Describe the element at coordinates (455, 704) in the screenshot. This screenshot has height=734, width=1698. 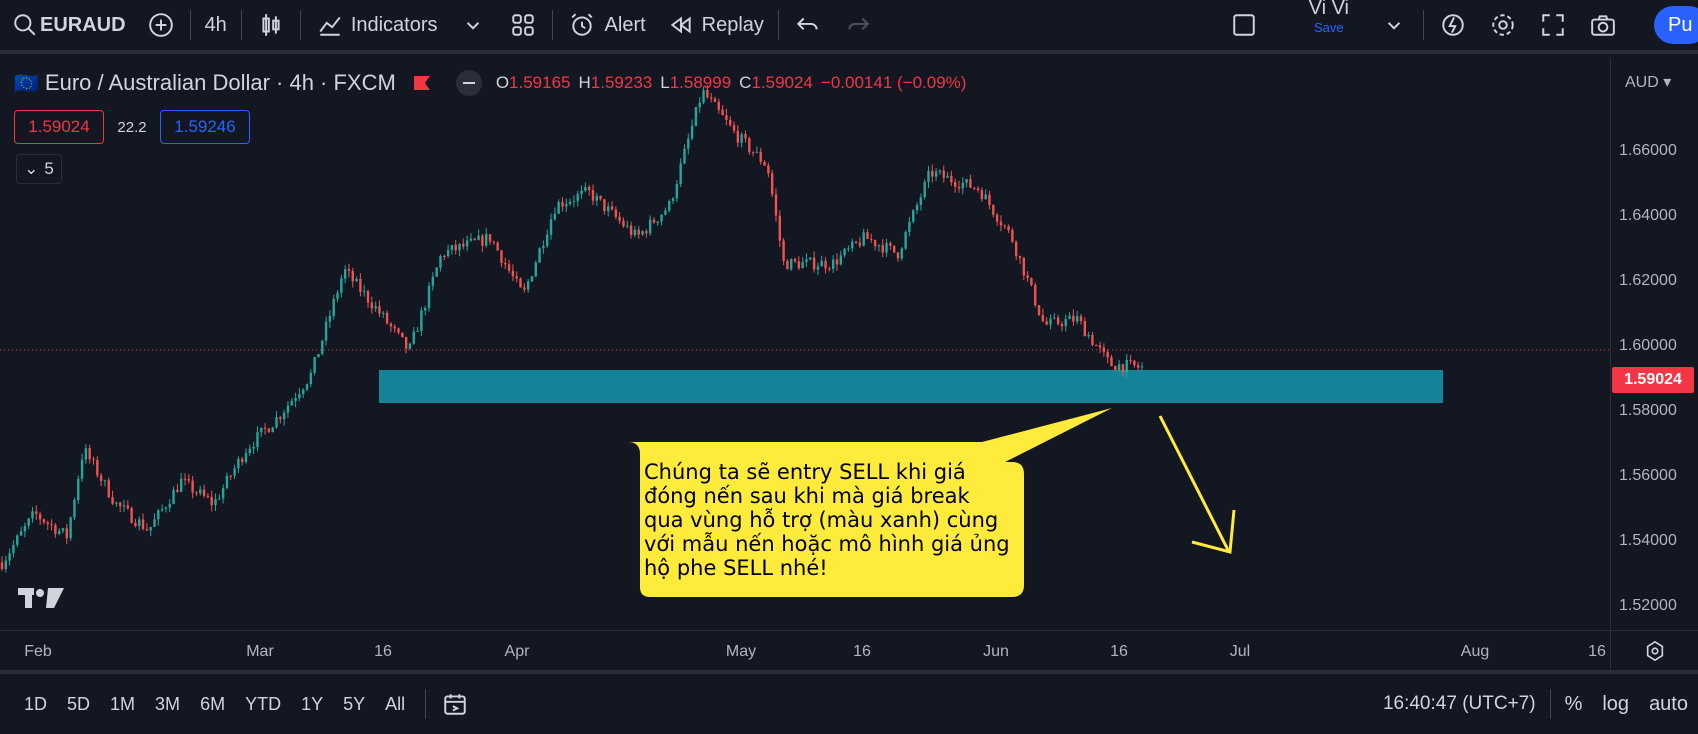
I see `goto-date-button` at that location.